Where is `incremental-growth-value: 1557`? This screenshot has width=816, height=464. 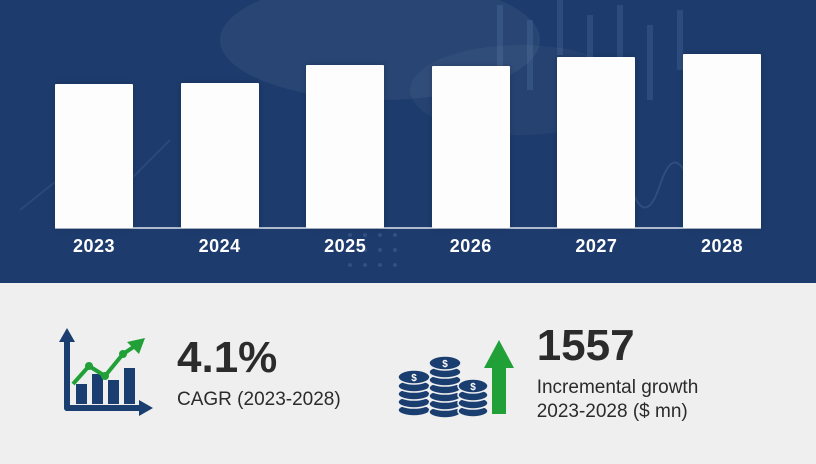
incremental-growth-value: 1557 is located at coordinates (585, 346).